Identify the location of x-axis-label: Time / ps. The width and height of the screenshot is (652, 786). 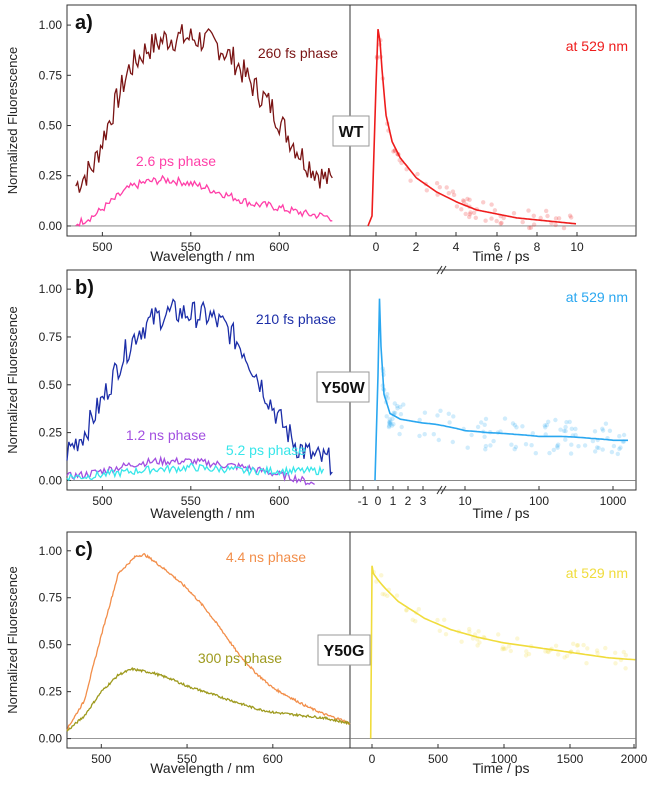
(500, 768).